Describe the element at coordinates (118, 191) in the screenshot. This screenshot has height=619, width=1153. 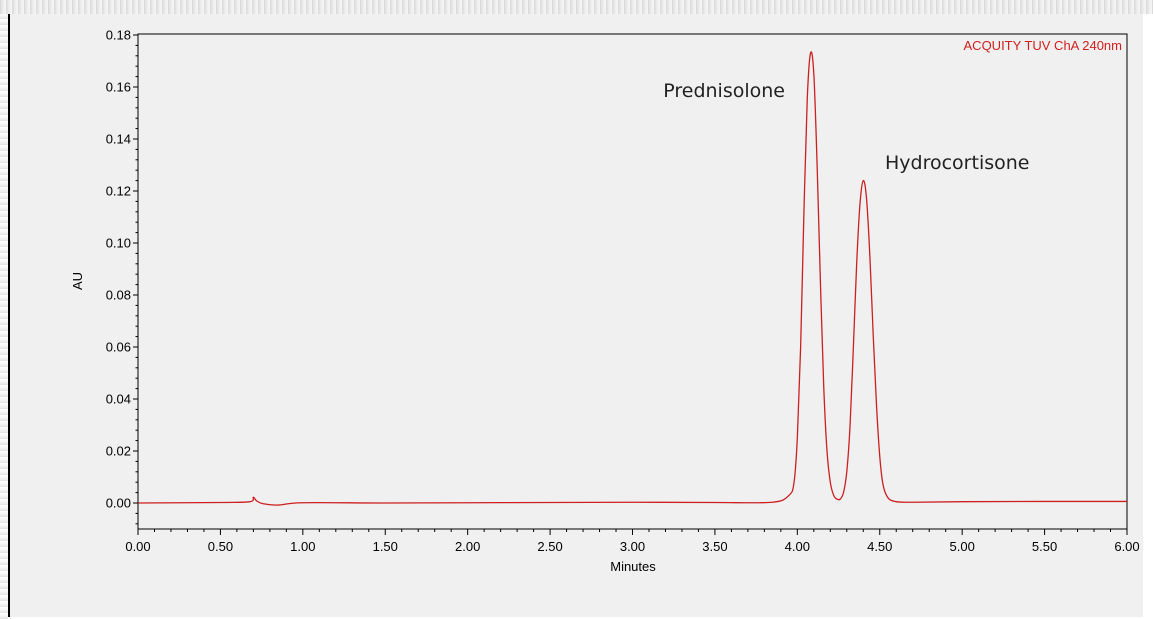
I see `y-tick-label: 0.12` at that location.